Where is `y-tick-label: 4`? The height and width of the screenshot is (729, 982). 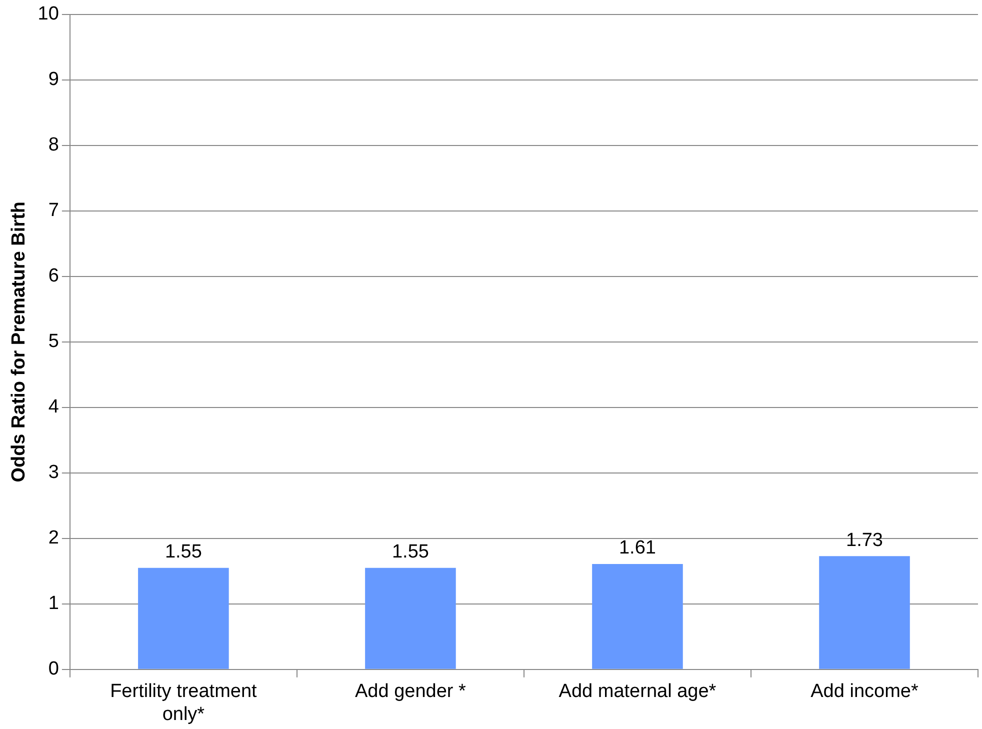
y-tick-label: 4 is located at coordinates (54, 407).